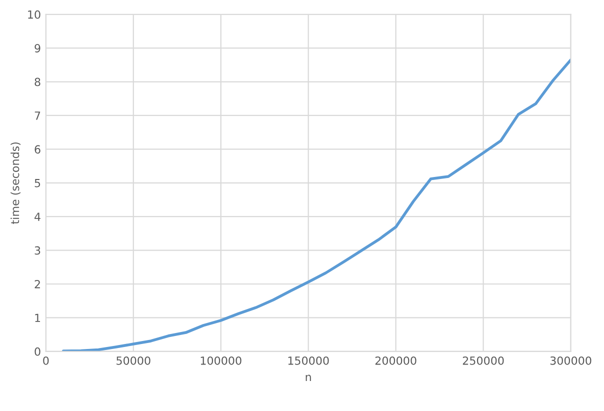 The height and width of the screenshot is (411, 604). I want to click on y-tick-label: 1, so click(37, 318).